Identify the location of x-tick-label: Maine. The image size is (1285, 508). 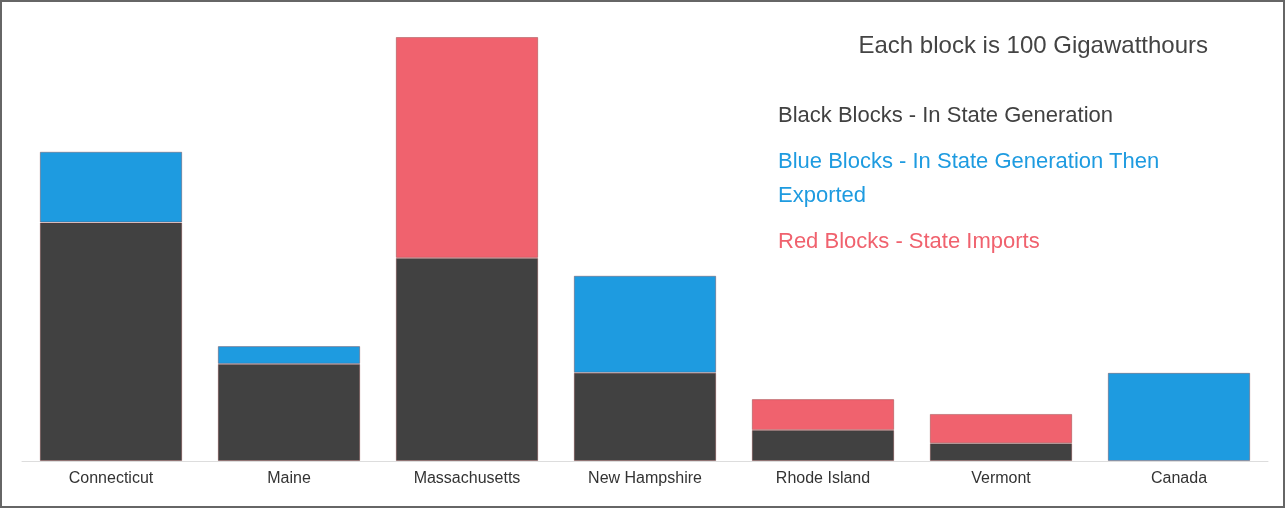
(289, 477).